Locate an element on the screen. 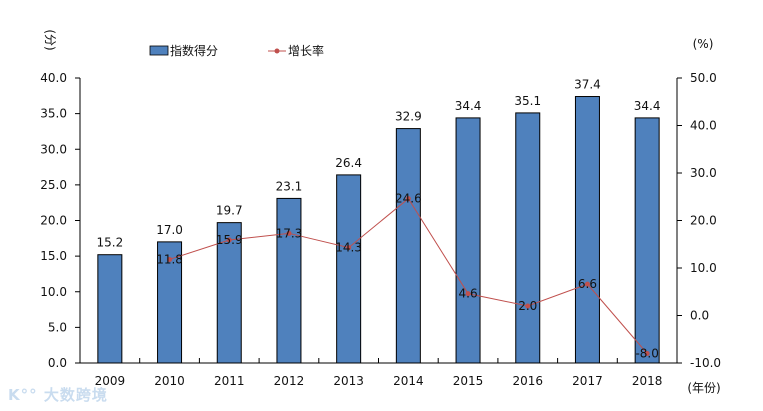 The image size is (763, 411). growth-label: 4.6 is located at coordinates (468, 294).